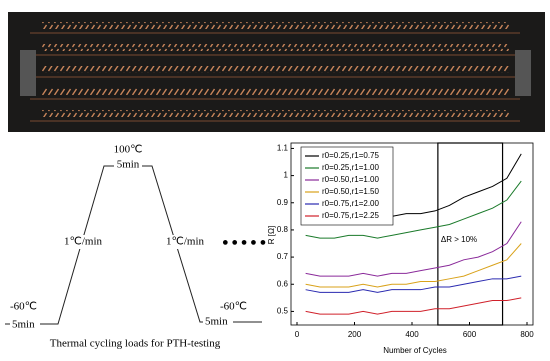 This screenshot has width=550, height=361. Describe the element at coordinates (283, 202) in the screenshot. I see `y-tick-label: 0.9` at that location.